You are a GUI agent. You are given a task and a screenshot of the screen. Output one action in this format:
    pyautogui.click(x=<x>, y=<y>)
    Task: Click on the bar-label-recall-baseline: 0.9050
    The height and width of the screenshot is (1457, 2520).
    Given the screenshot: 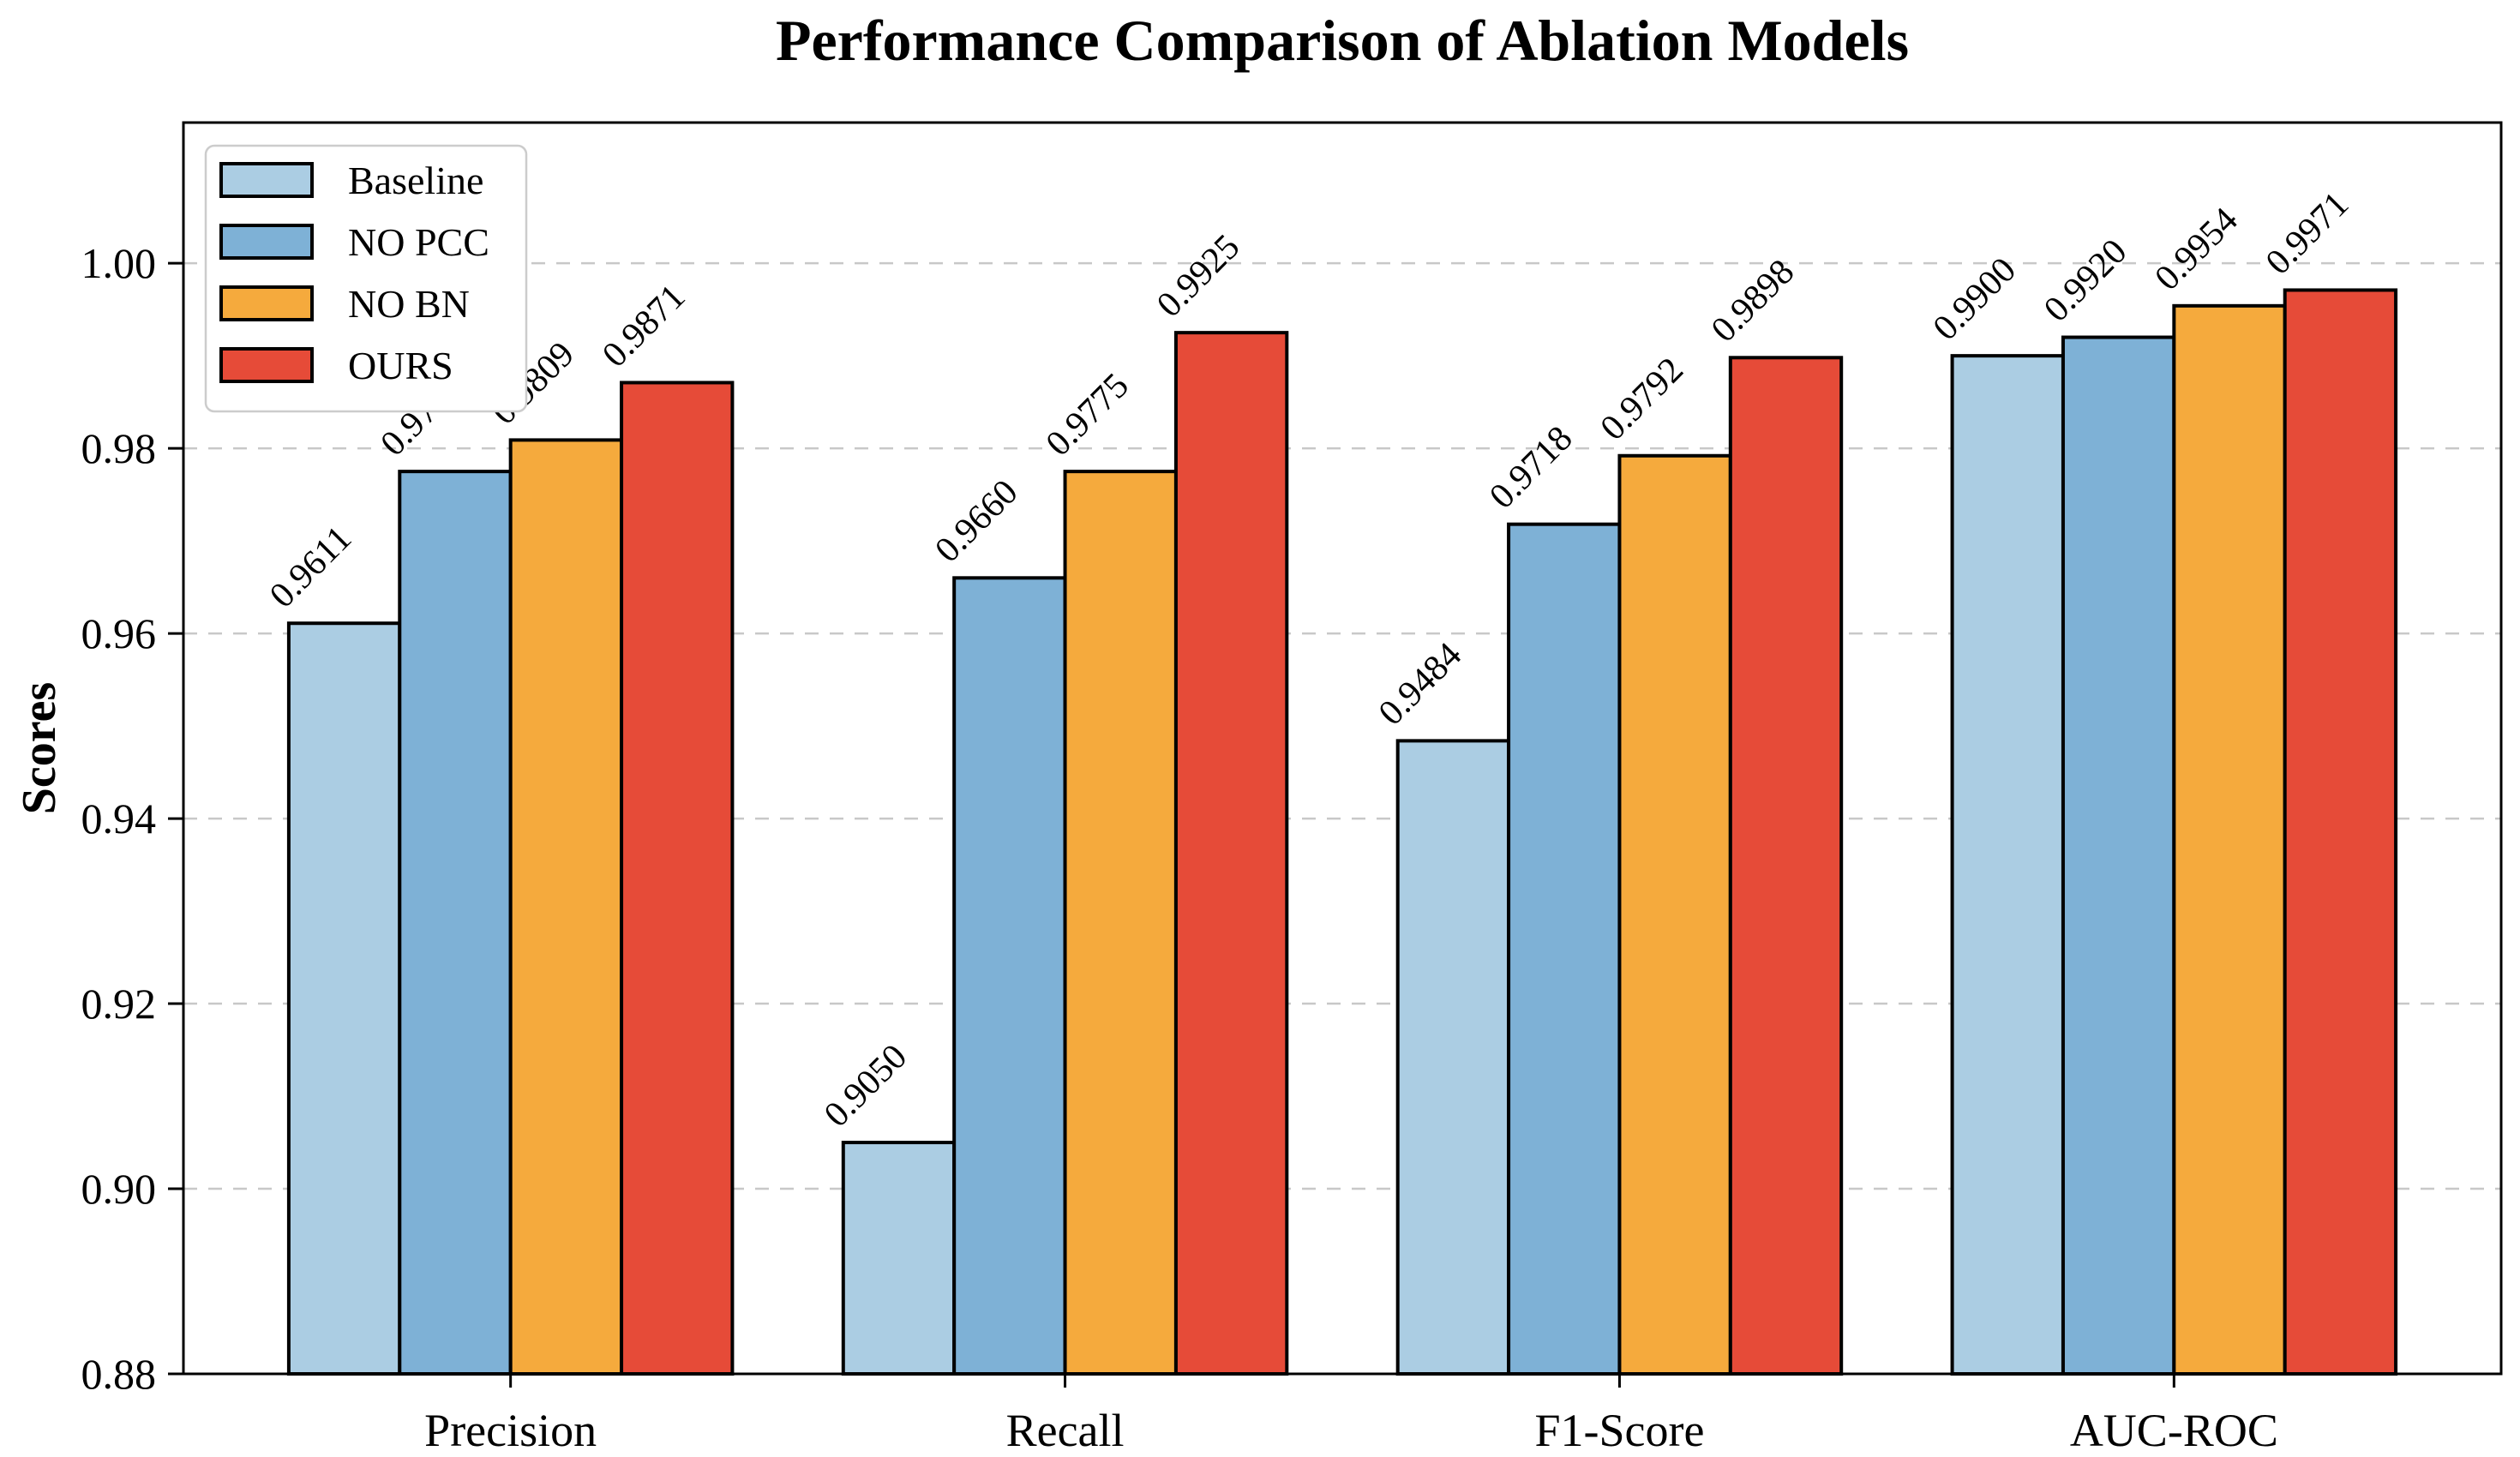 What is the action you would take?
    pyautogui.click(x=866, y=1086)
    